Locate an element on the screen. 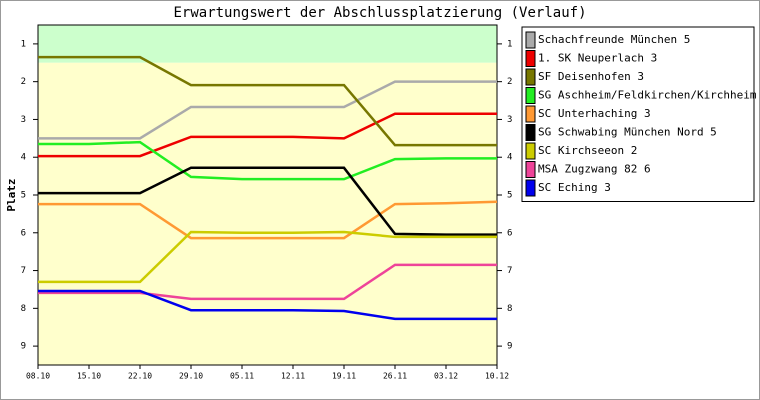 This screenshot has width=760, height=400. legend-box is located at coordinates (638, 114).